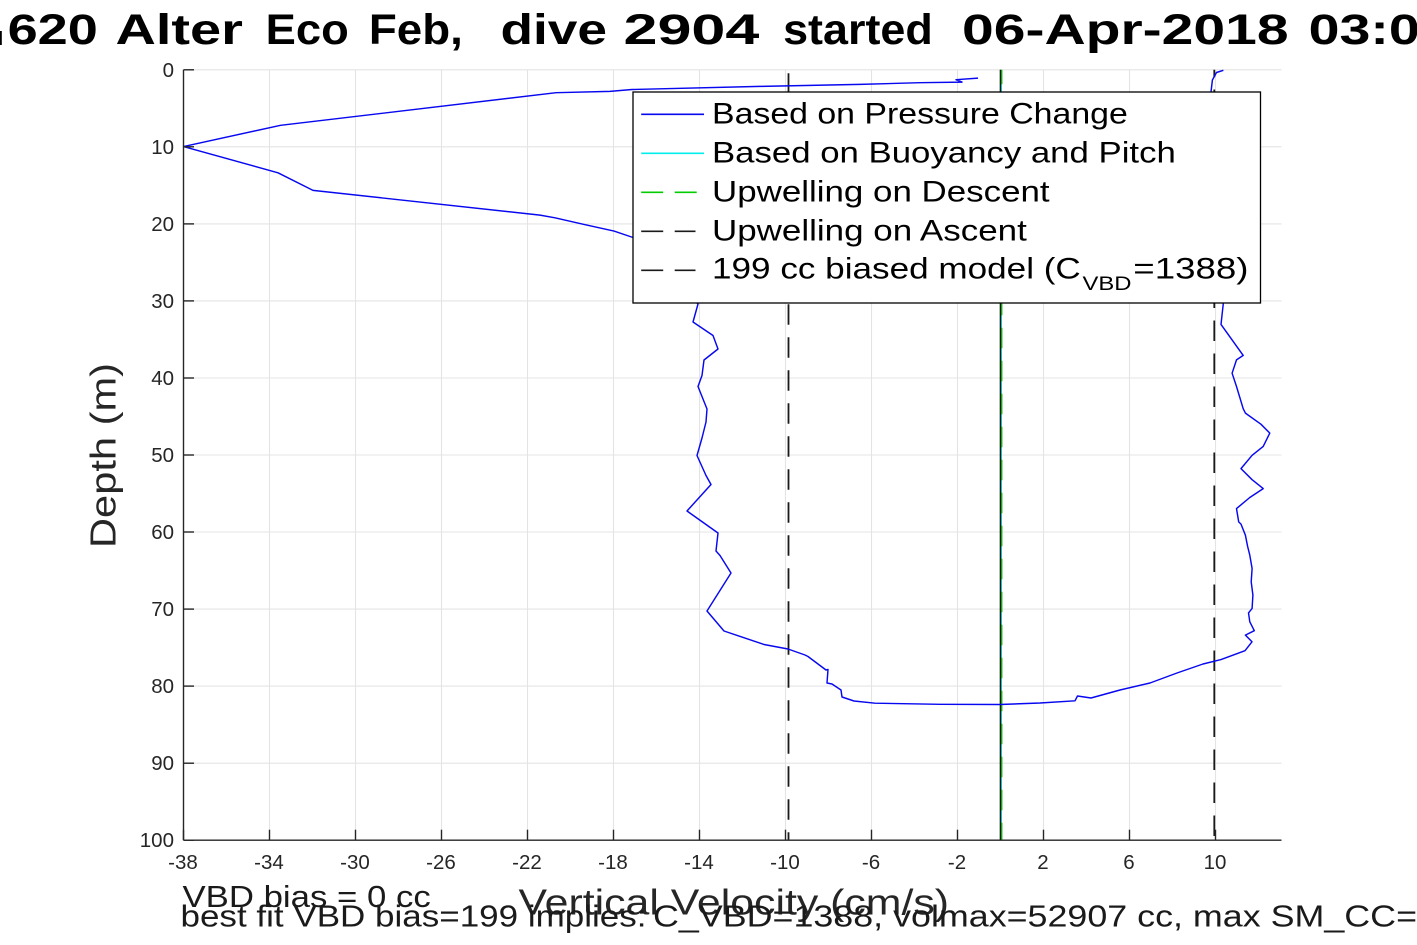 The image size is (1417, 945). Describe the element at coordinates (179, 30) in the screenshot. I see `svg-text: Alter` at that location.